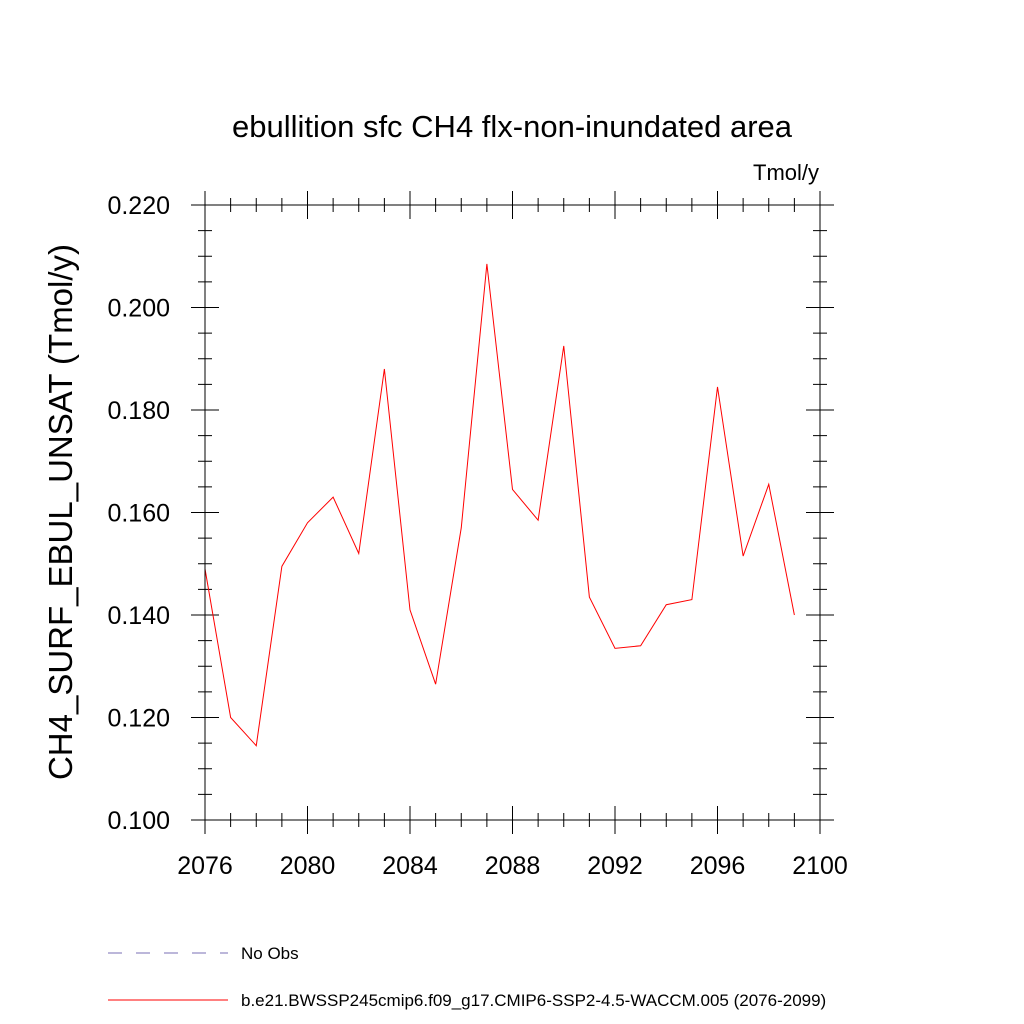 The height and width of the screenshot is (1024, 1024). What do you see at coordinates (138, 616) in the screenshot?
I see `y-tick-label: 0.140` at bounding box center [138, 616].